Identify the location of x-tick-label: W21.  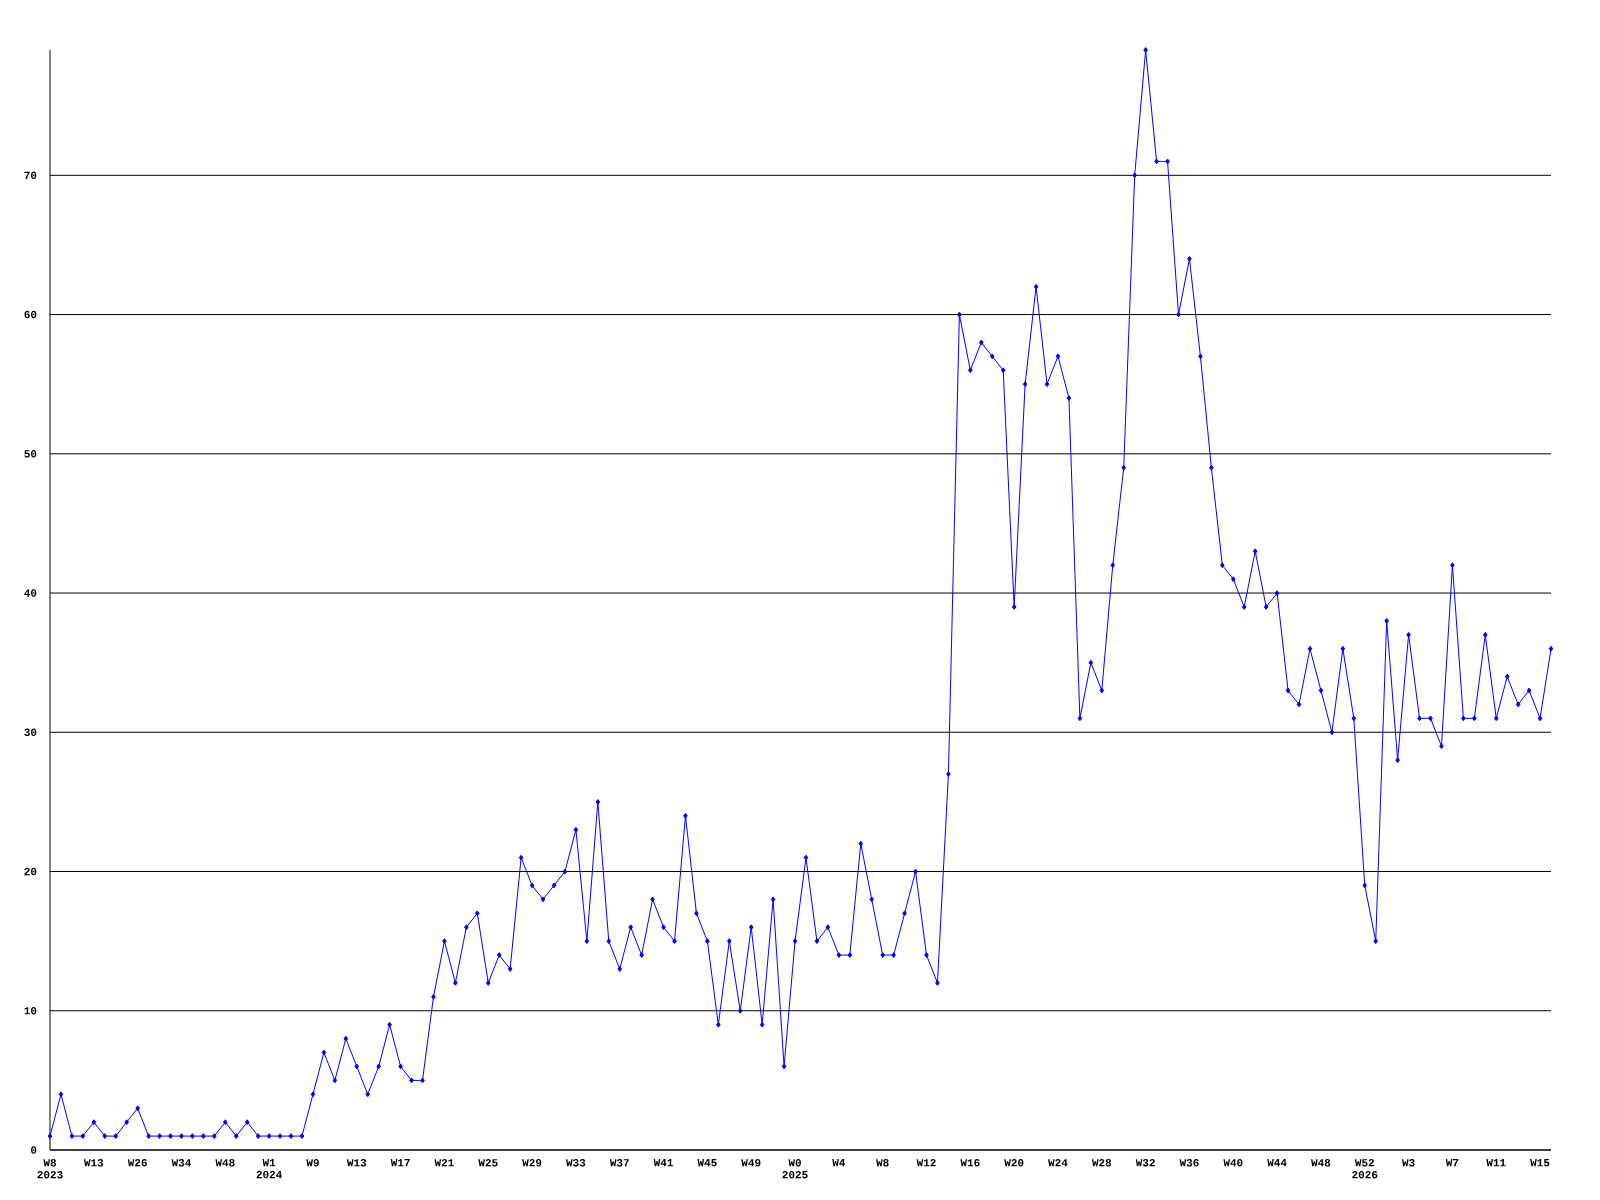
(444, 1163).